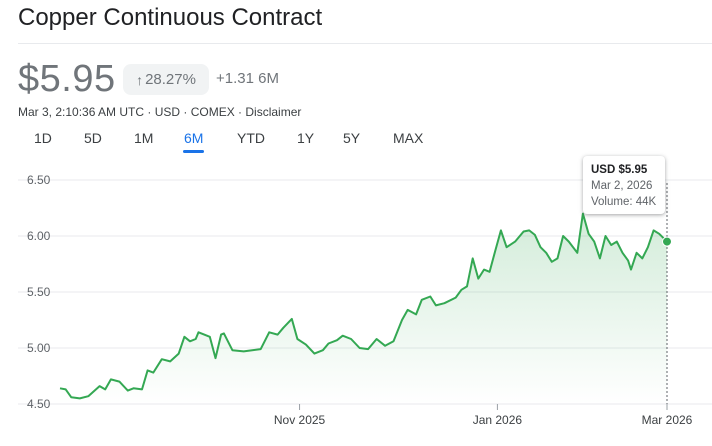  I want to click on y-tick-label: 5.50, so click(39, 292).